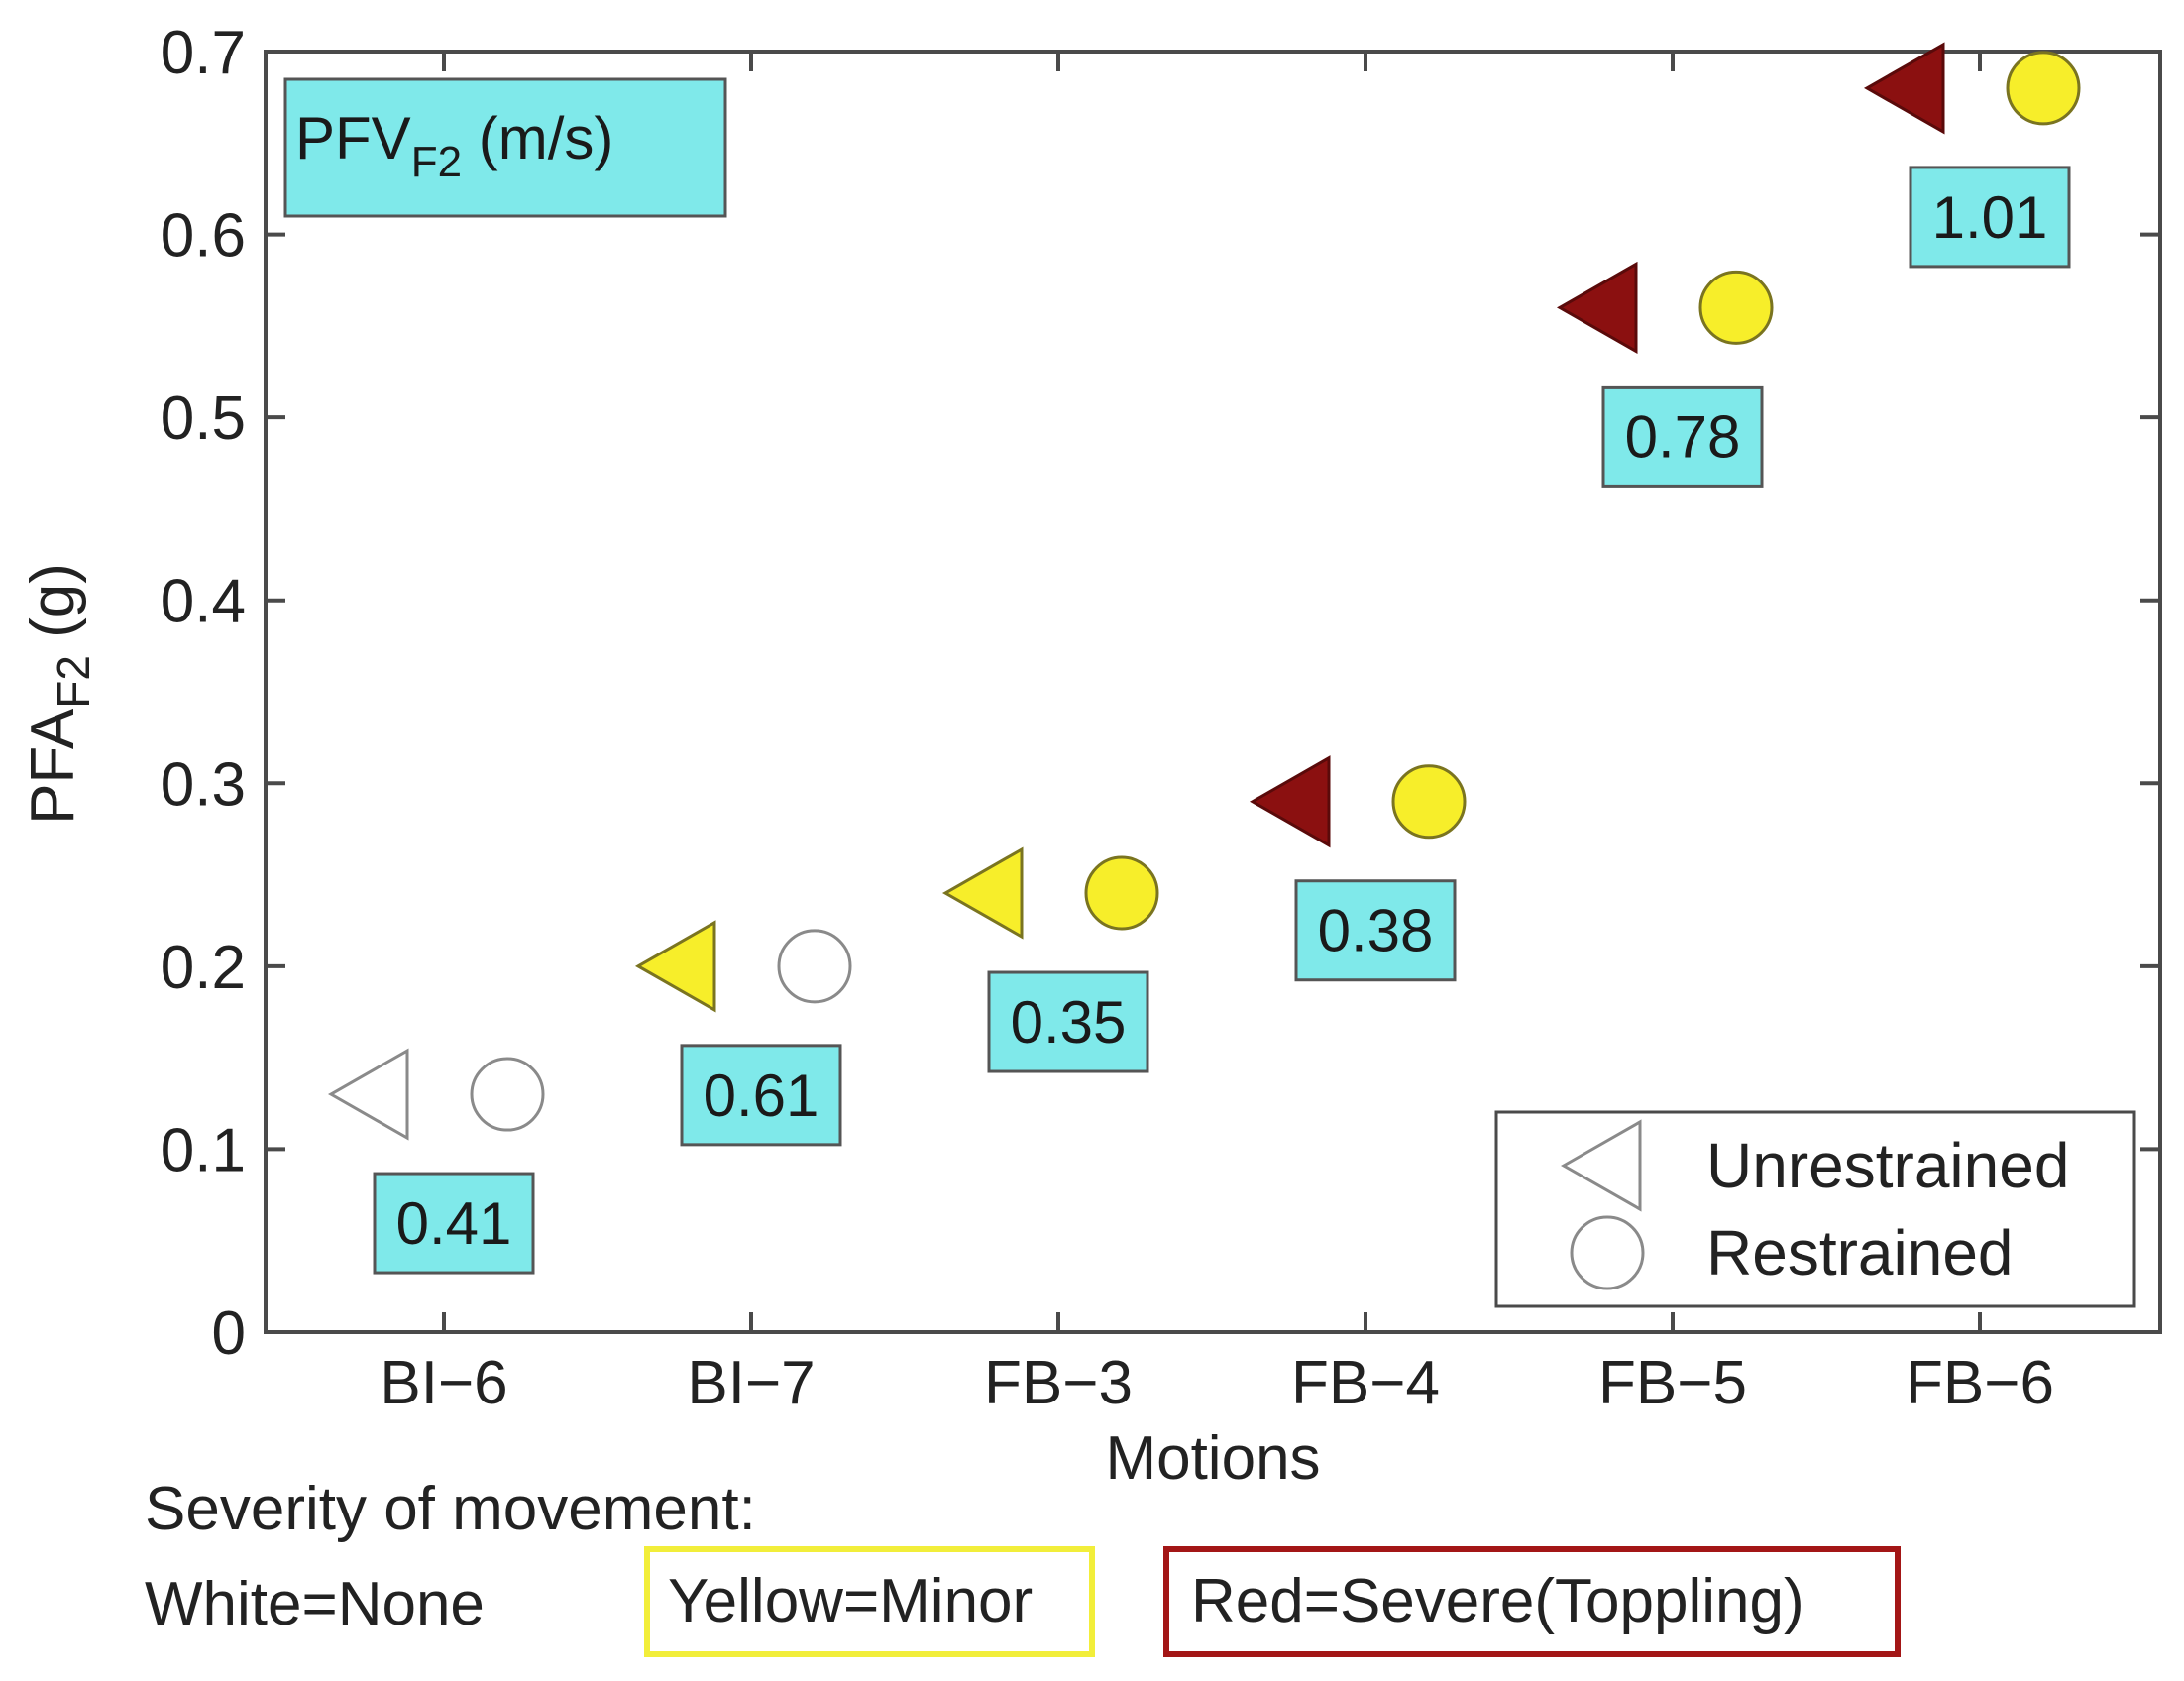 Image resolution: width=2184 pixels, height=1681 pixels. Describe the element at coordinates (450, 1509) in the screenshot. I see `severity-title: Severity of movement:` at that location.